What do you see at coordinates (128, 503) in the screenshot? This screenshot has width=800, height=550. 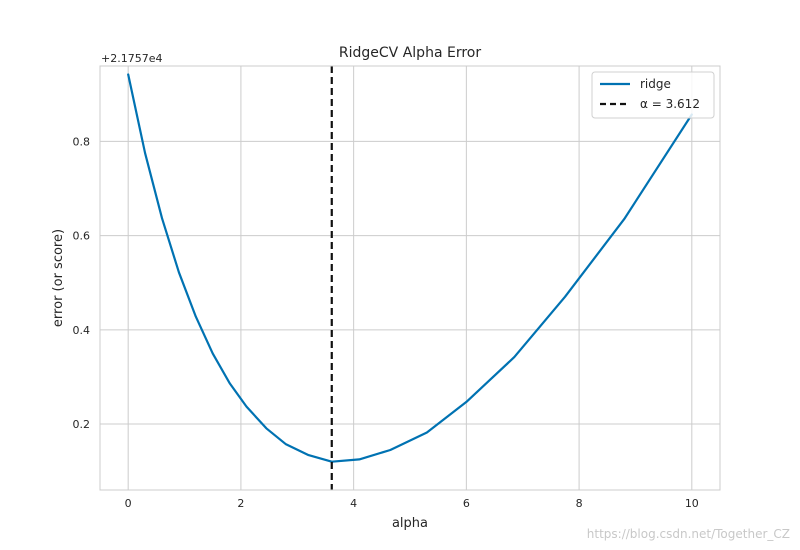 I see `x-tick-label: 0` at bounding box center [128, 503].